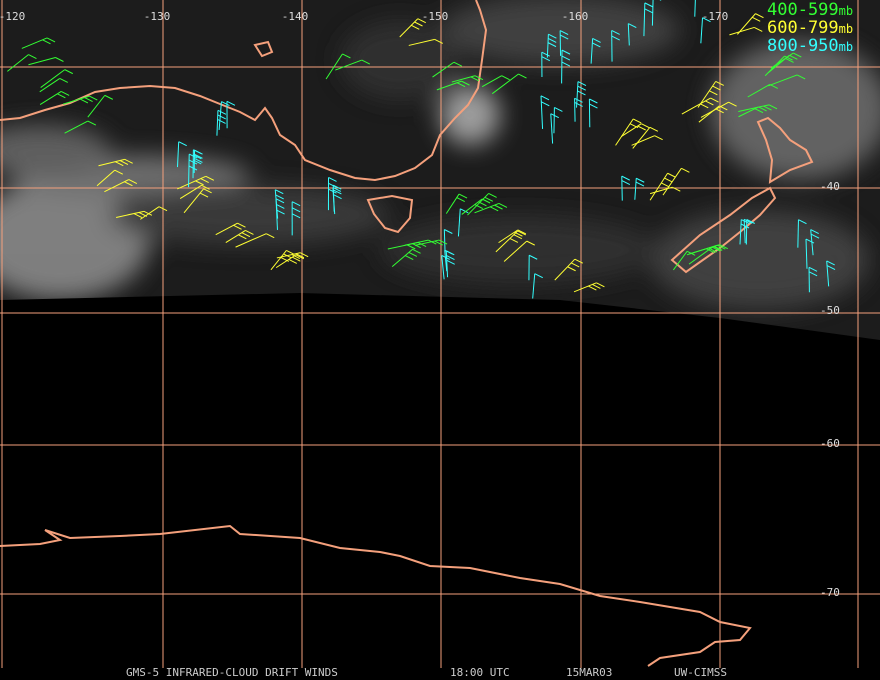 This screenshot has height=680, width=880. Describe the element at coordinates (390, 214) in the screenshot. I see `coastline-tasmania` at that location.